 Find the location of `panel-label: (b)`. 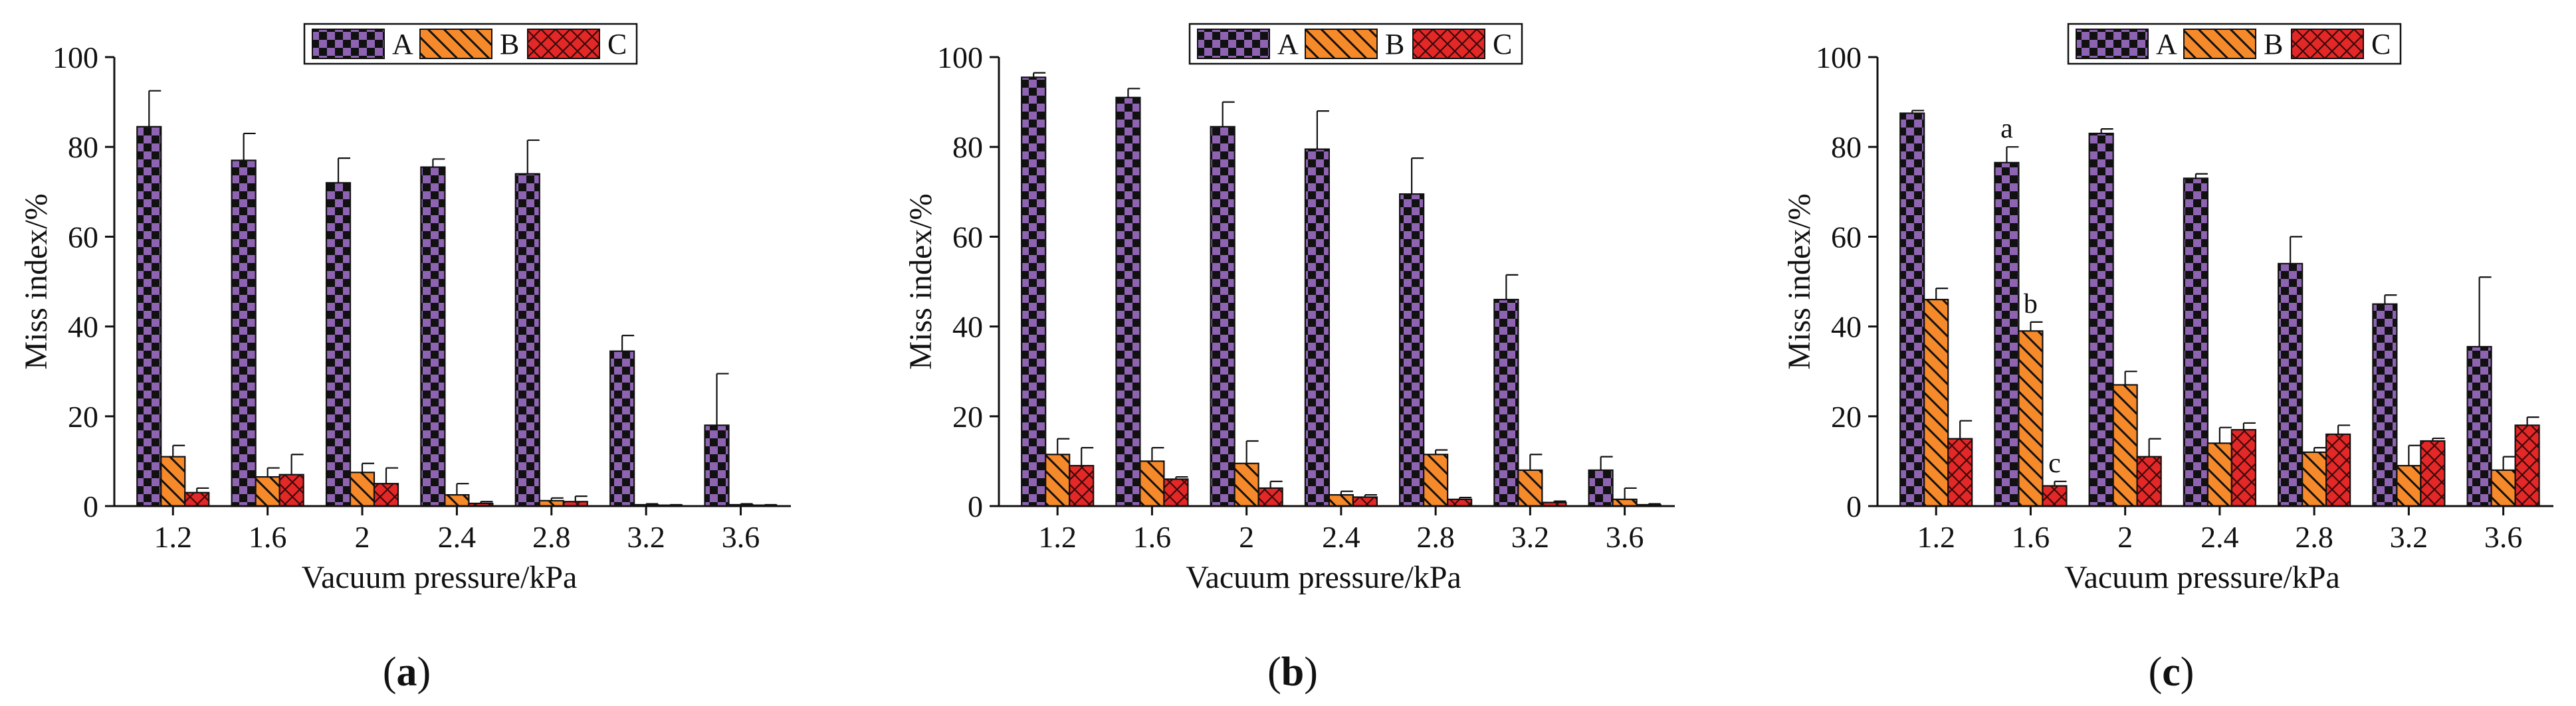

panel-label: (b) is located at coordinates (1292, 672).